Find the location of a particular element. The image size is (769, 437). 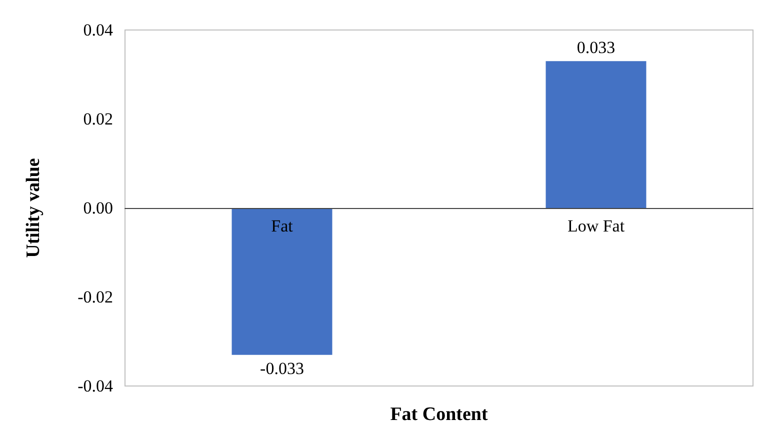

y-tick-label: -0.04 is located at coordinates (96, 386).